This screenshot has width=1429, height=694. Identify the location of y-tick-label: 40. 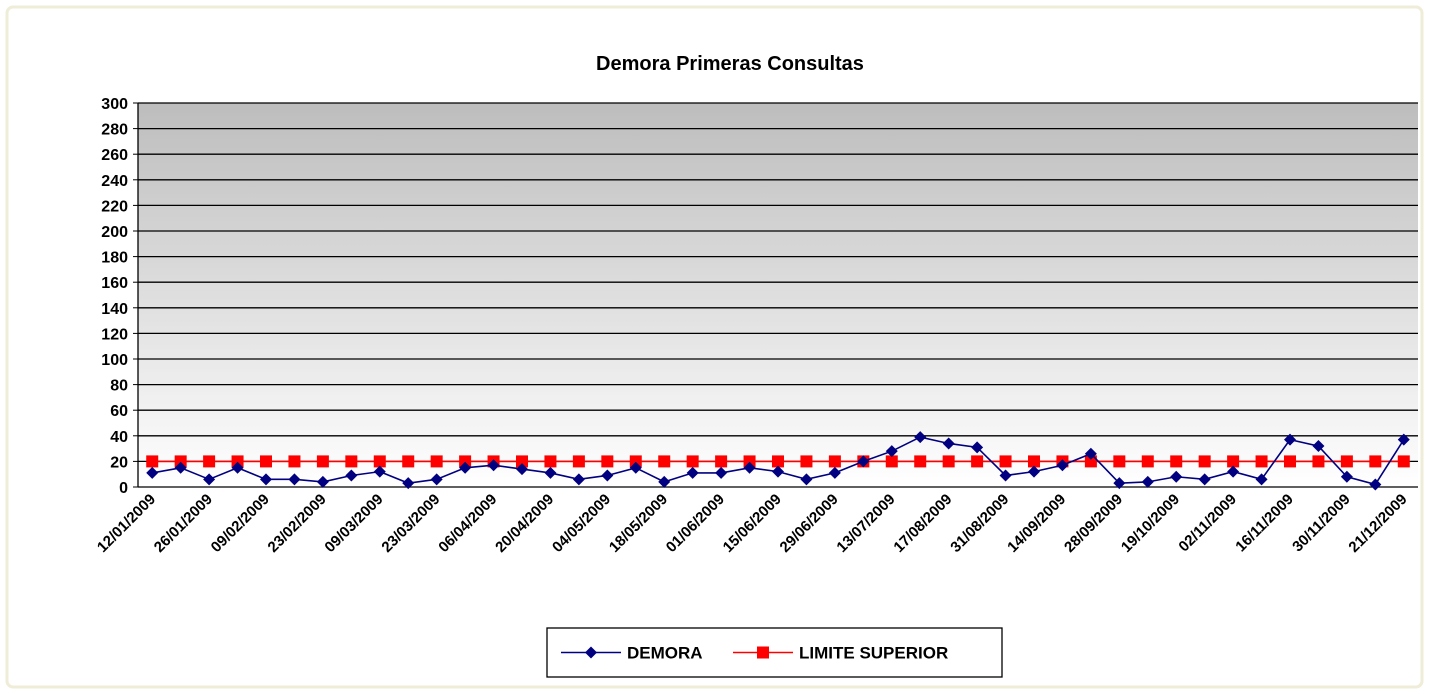
(119, 437).